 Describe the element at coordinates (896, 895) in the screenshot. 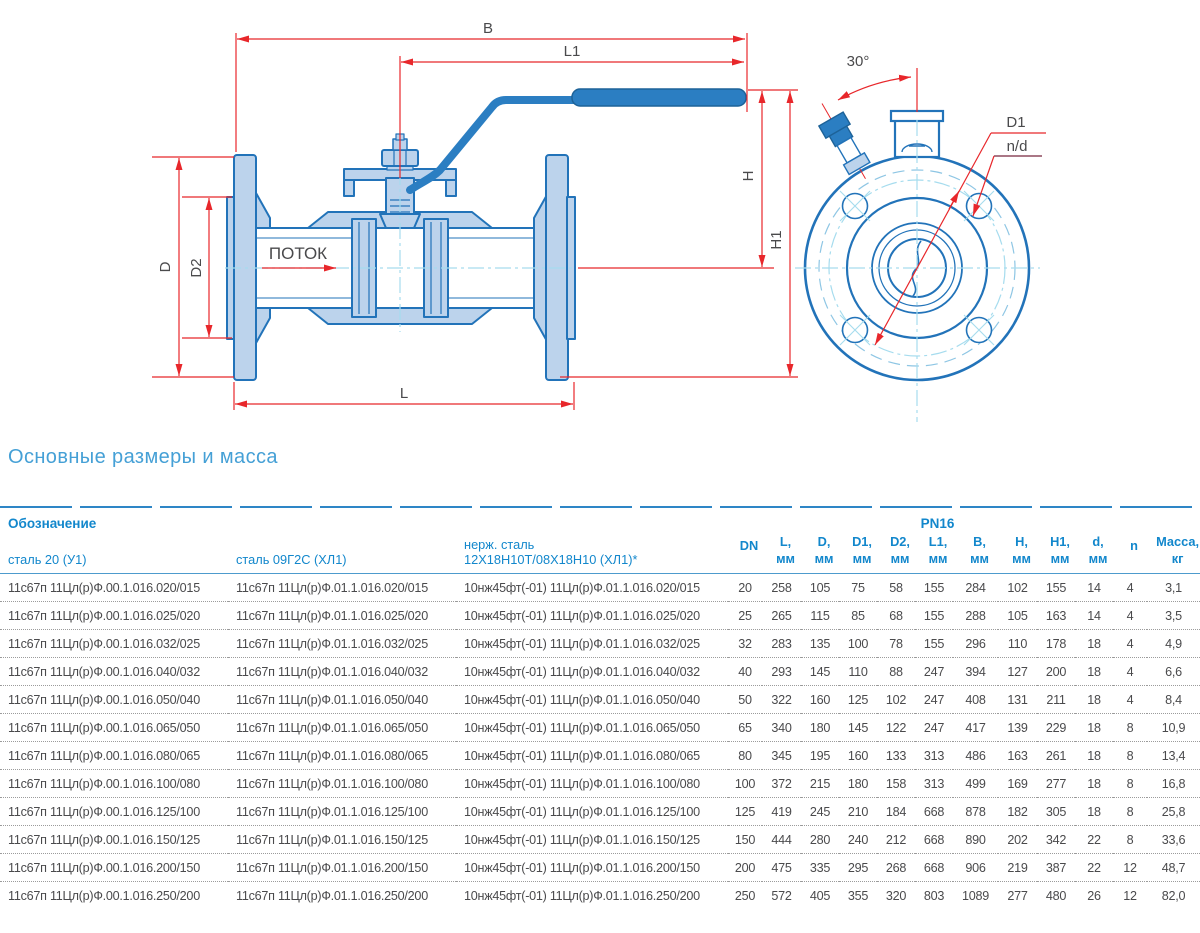

I see `cell-d2: 320` at that location.